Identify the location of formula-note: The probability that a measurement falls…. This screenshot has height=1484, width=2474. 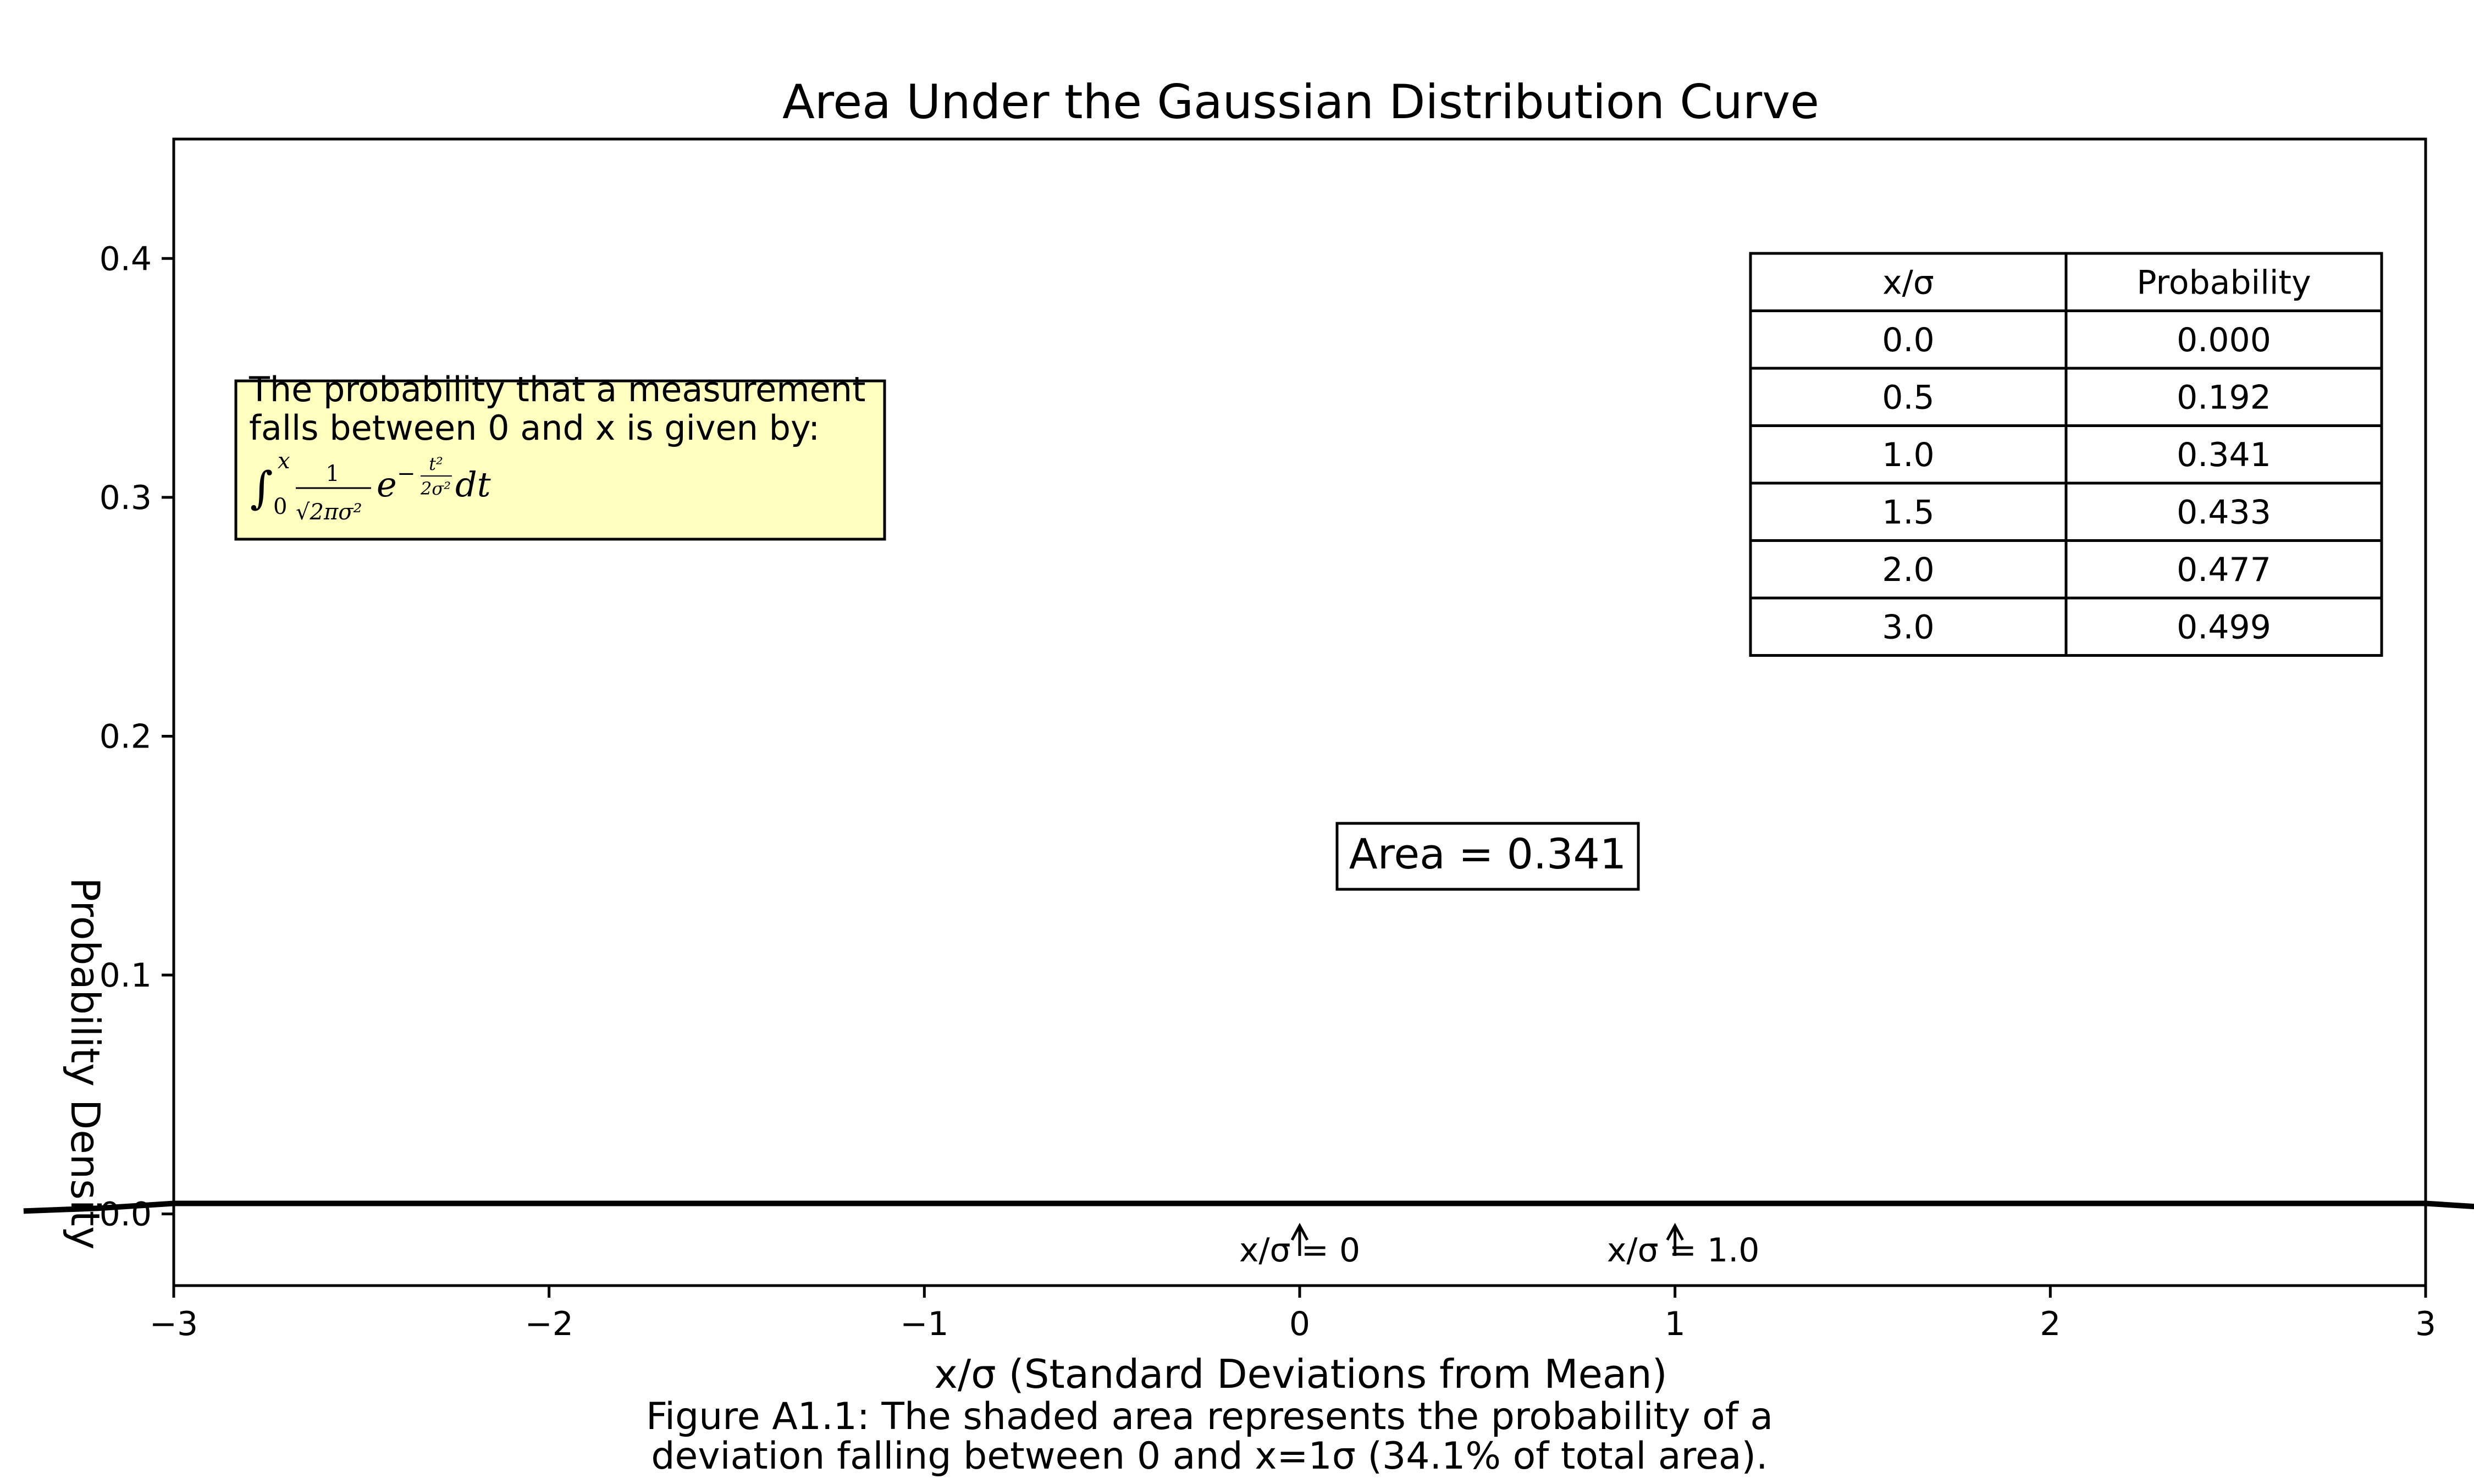
(560, 455).